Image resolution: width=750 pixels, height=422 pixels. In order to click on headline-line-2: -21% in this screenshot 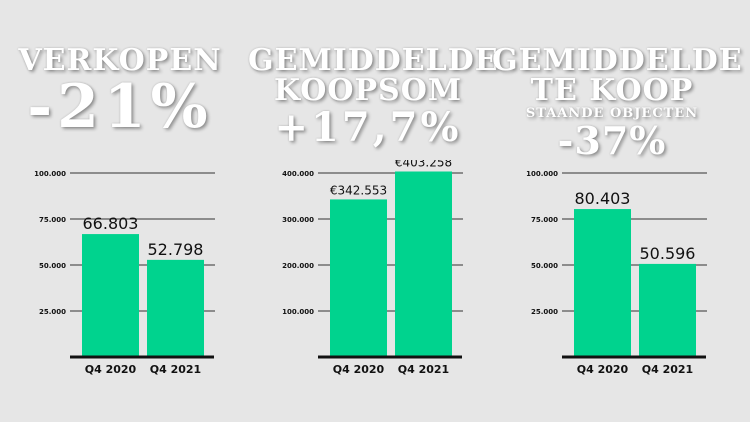, I will do `click(120, 107)`.